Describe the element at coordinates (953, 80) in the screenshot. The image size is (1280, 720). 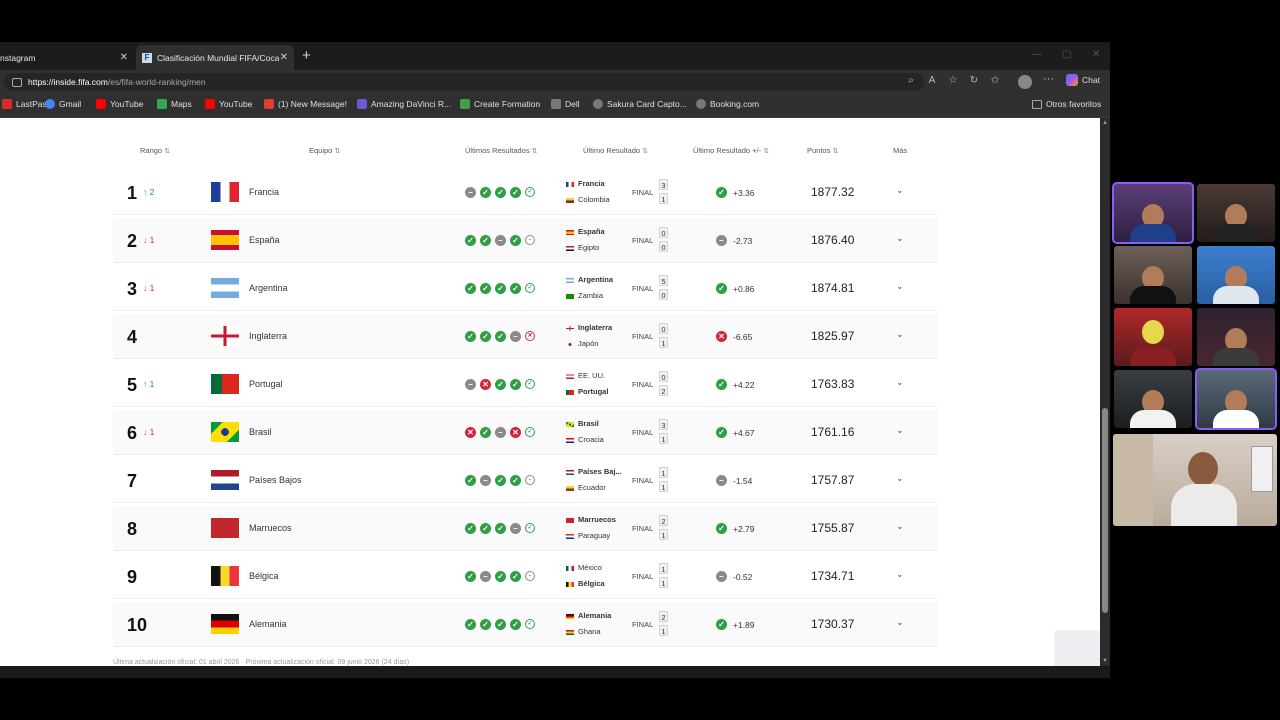
I see `favorite-star-icon: ☆` at that location.